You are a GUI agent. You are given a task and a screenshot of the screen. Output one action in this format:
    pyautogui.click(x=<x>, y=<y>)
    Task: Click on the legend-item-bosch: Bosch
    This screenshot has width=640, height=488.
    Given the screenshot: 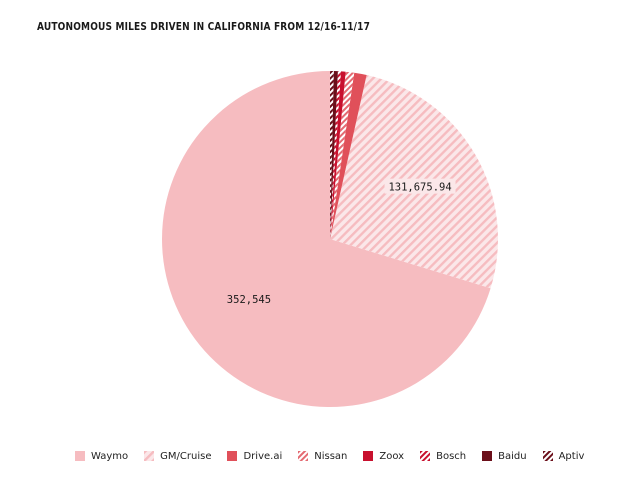 What is the action you would take?
    pyautogui.click(x=443, y=456)
    